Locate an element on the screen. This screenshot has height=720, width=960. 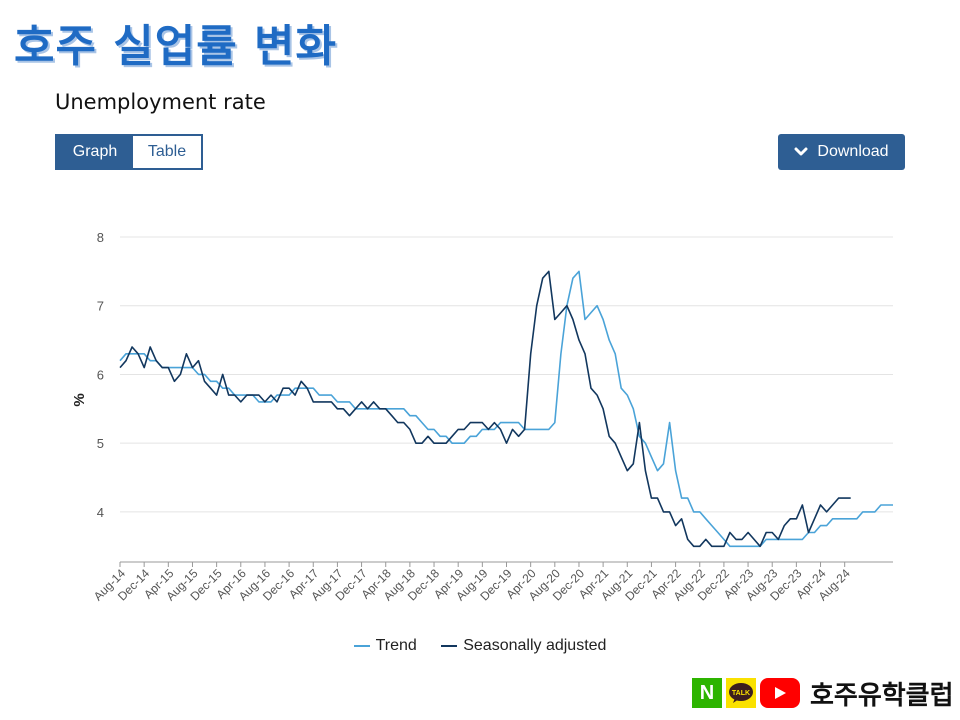
naver-icon: N is located at coordinates (707, 693).